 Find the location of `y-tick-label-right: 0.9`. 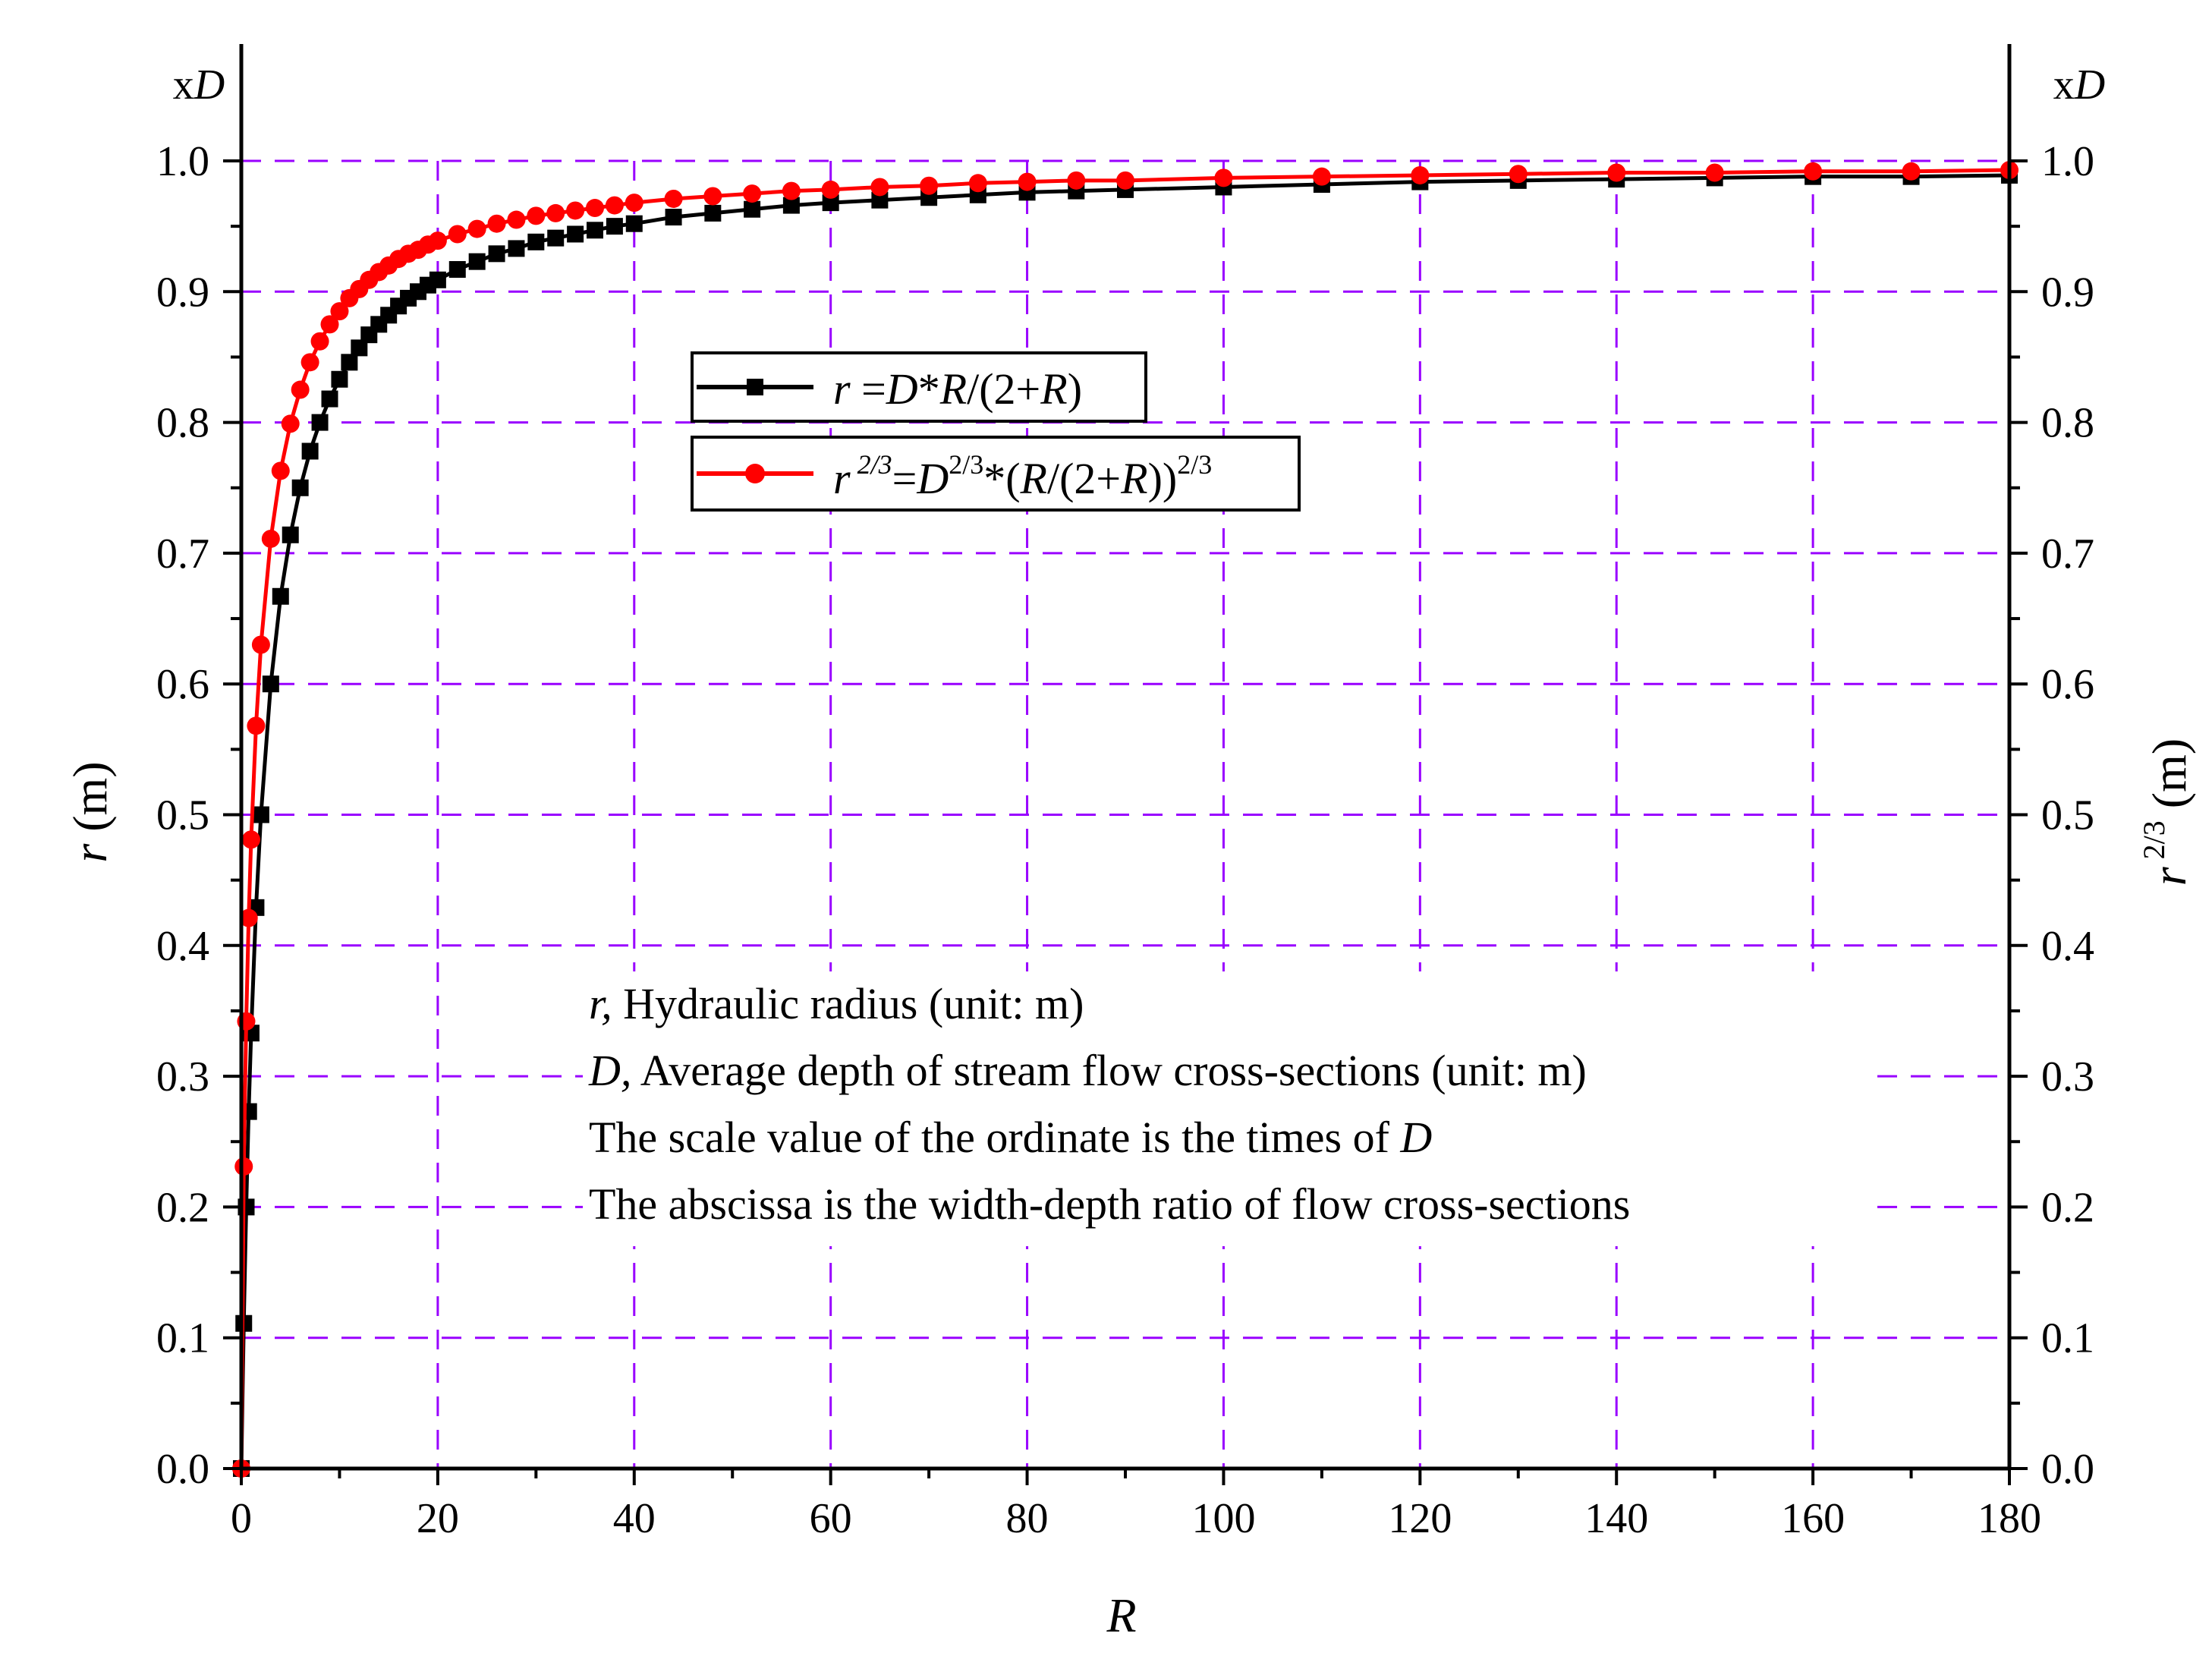

y-tick-label-right: 0.9 is located at coordinates (2067, 292).